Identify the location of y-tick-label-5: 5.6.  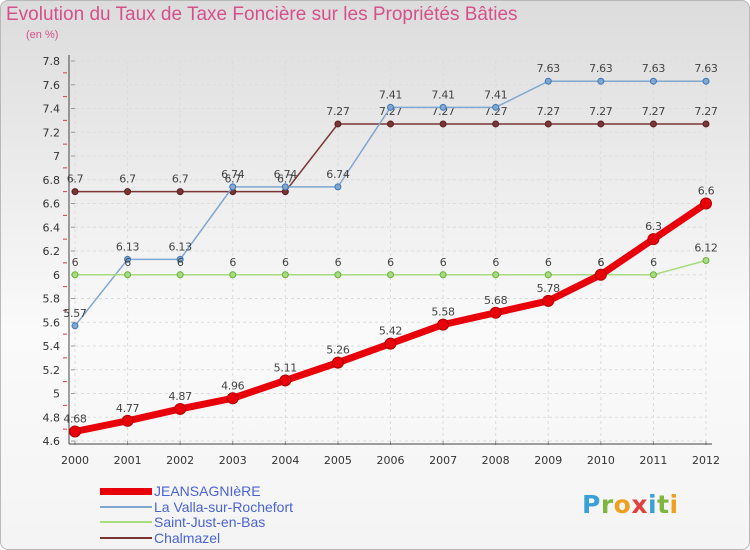
(52, 322).